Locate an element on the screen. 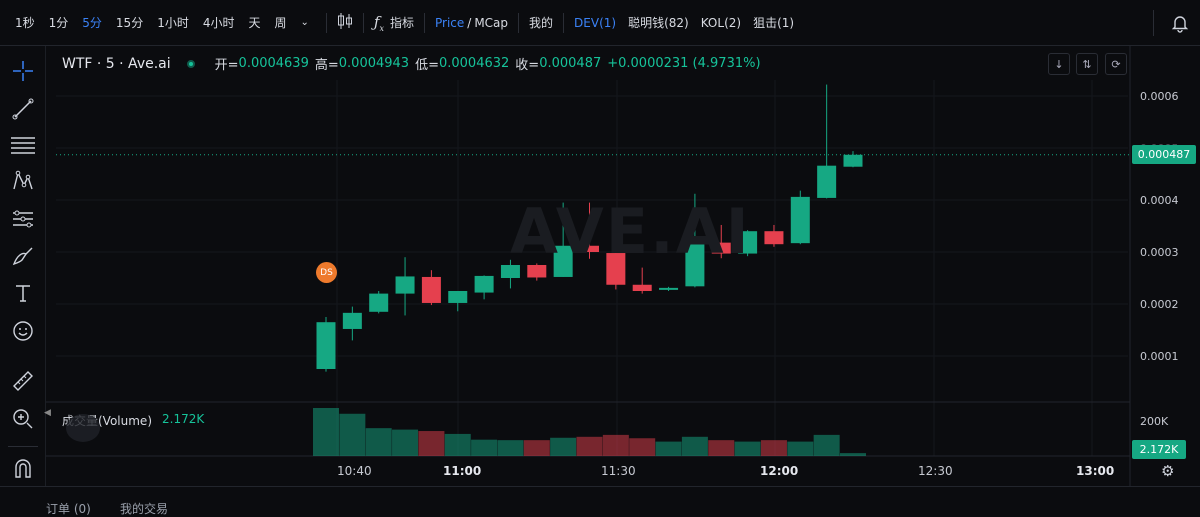  watermark: AVE.AI is located at coordinates (630, 231).